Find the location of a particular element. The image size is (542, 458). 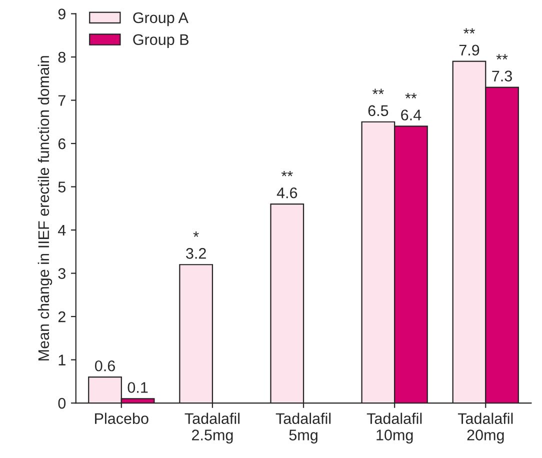

annotation: * is located at coordinates (196, 234).